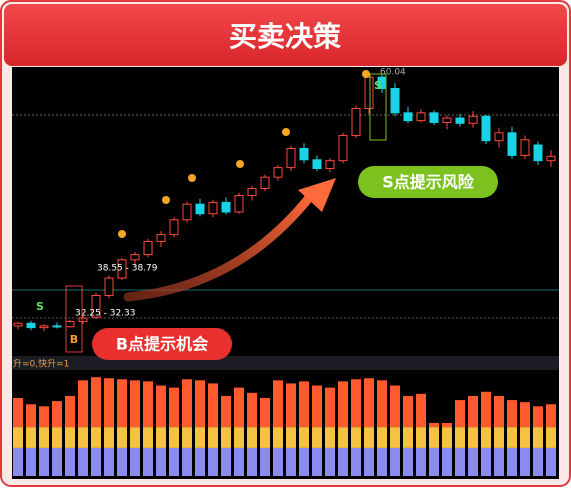 The height and width of the screenshot is (491, 571). Describe the element at coordinates (220, 245) in the screenshot. I see `trend-arrow` at that location.